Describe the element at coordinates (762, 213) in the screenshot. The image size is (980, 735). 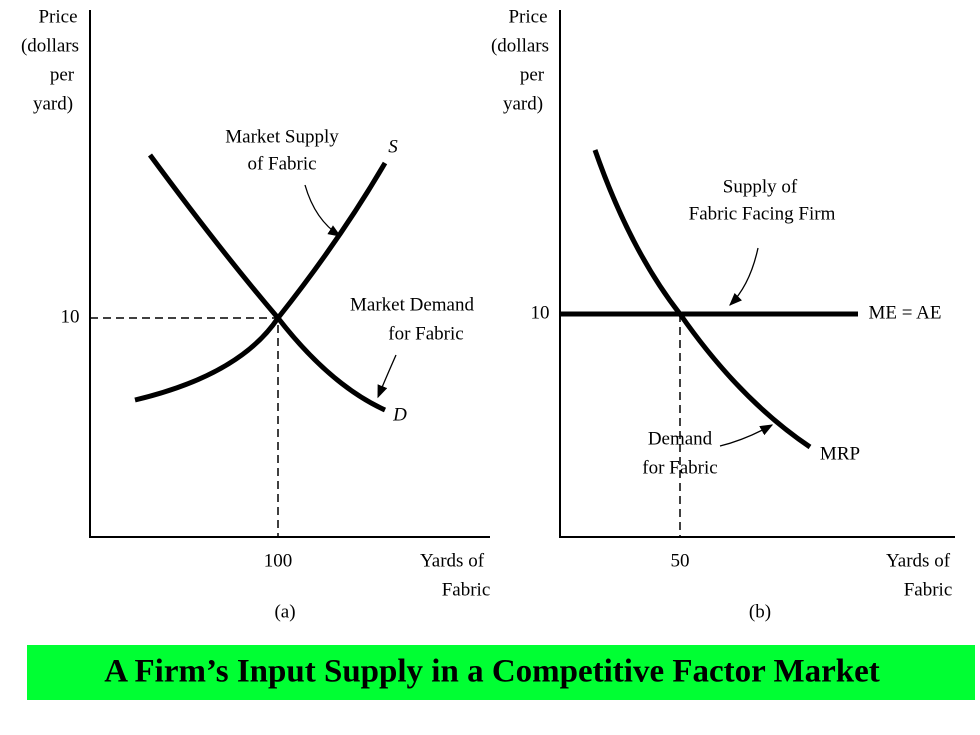
I see `annotation: Fabric Facing Firm` at that location.